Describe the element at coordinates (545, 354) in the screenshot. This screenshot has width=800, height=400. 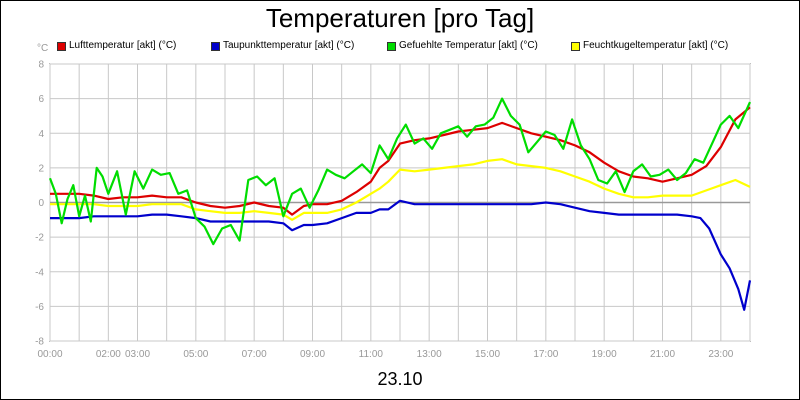
I see `x-tick-label: 17:00` at that location.